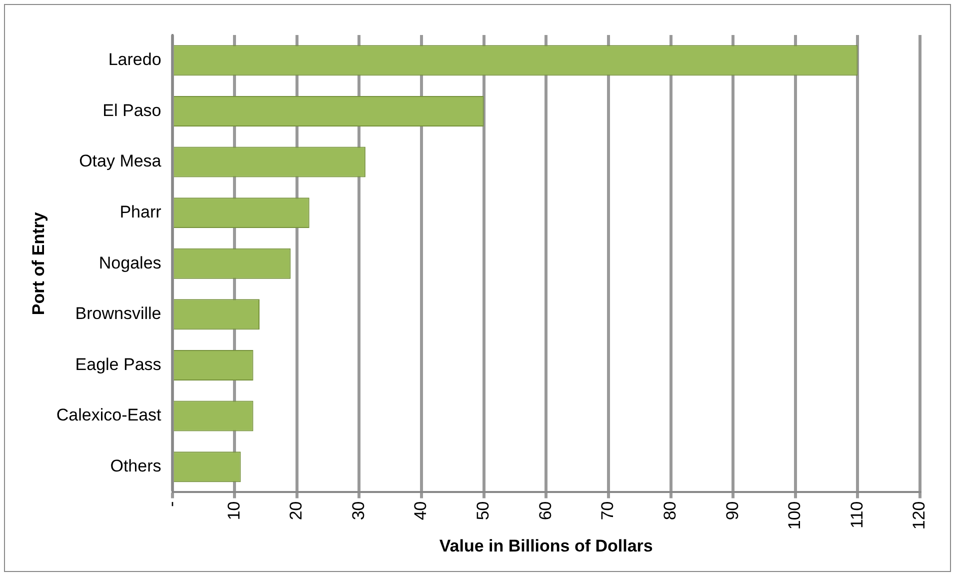 This screenshot has height=578, width=957. Describe the element at coordinates (358, 510) in the screenshot. I see `x-tick-label: 30` at that location.